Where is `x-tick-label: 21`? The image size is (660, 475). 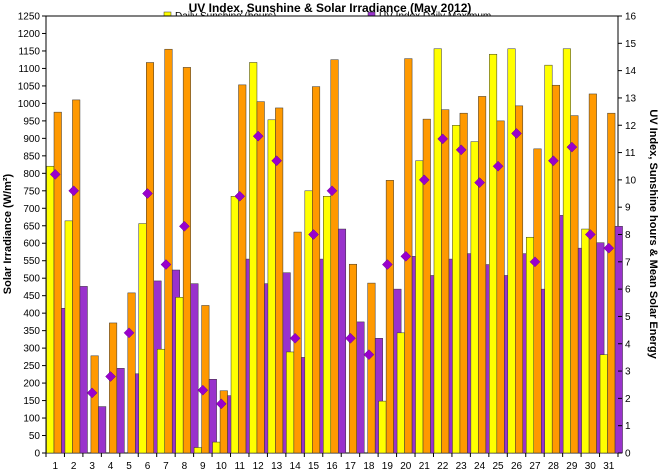 x-tick-label: 21 is located at coordinates (425, 466).